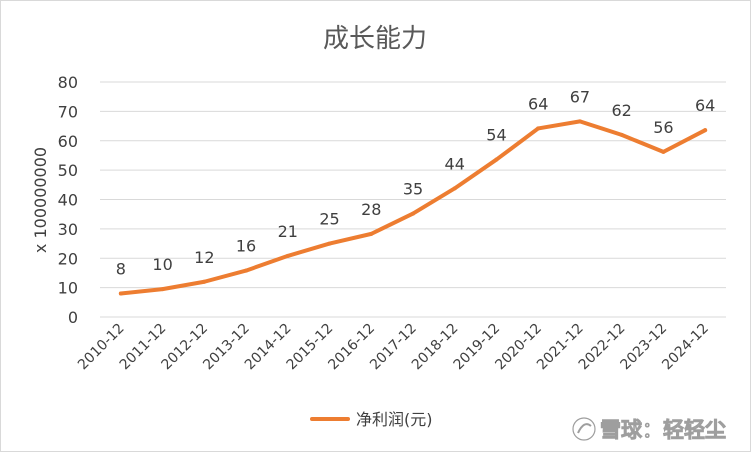 This screenshot has height=452, width=751. Describe the element at coordinates (663, 127) in the screenshot. I see `data-label: 56` at that location.